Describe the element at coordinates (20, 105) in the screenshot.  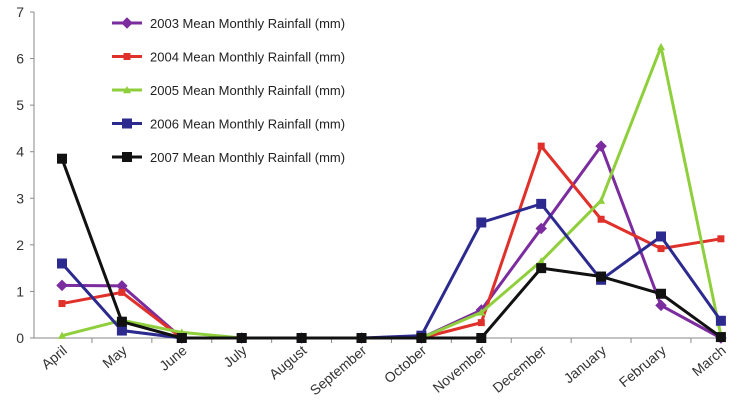
I see `y-tick-label: 5` at that location.